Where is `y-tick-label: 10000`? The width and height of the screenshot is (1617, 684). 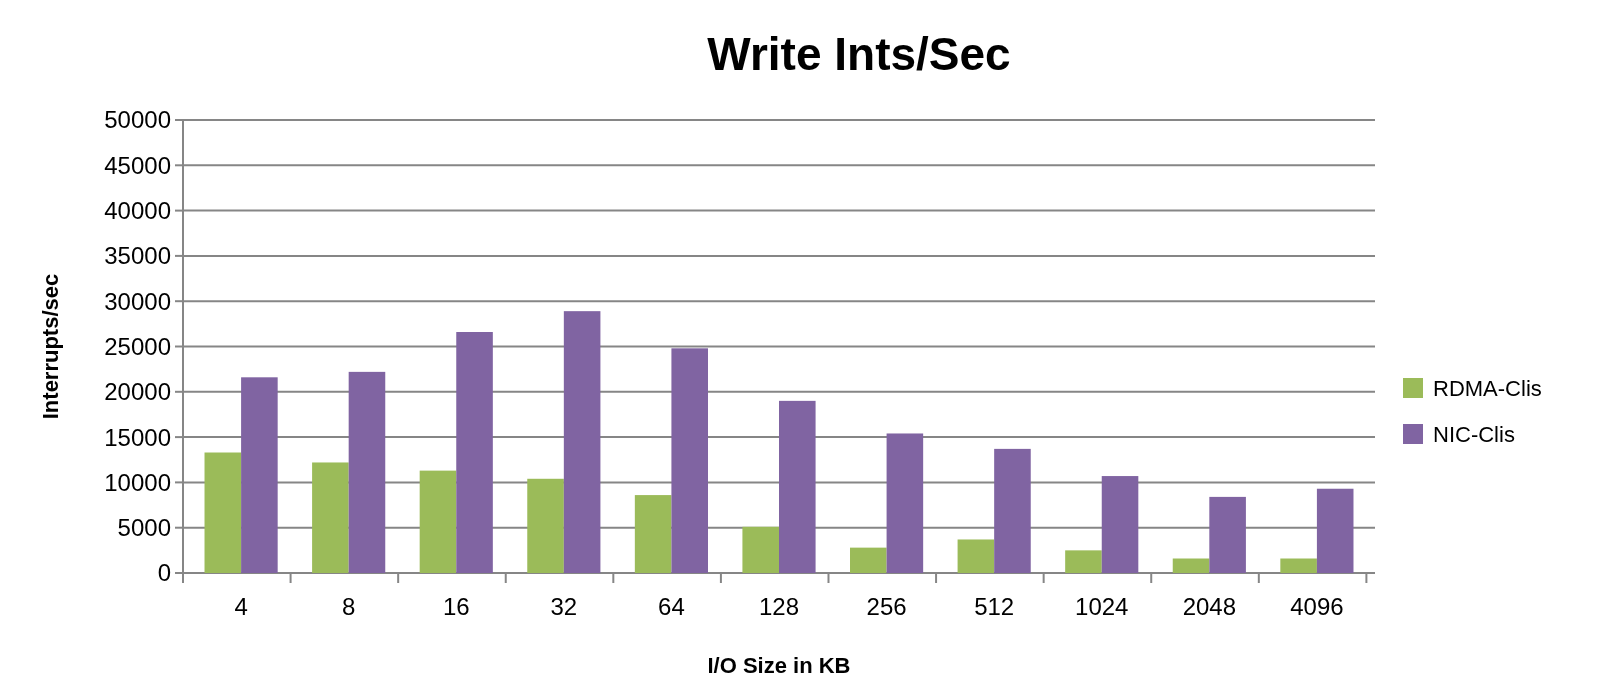
y-tick-label: 10000 is located at coordinates (137, 482).